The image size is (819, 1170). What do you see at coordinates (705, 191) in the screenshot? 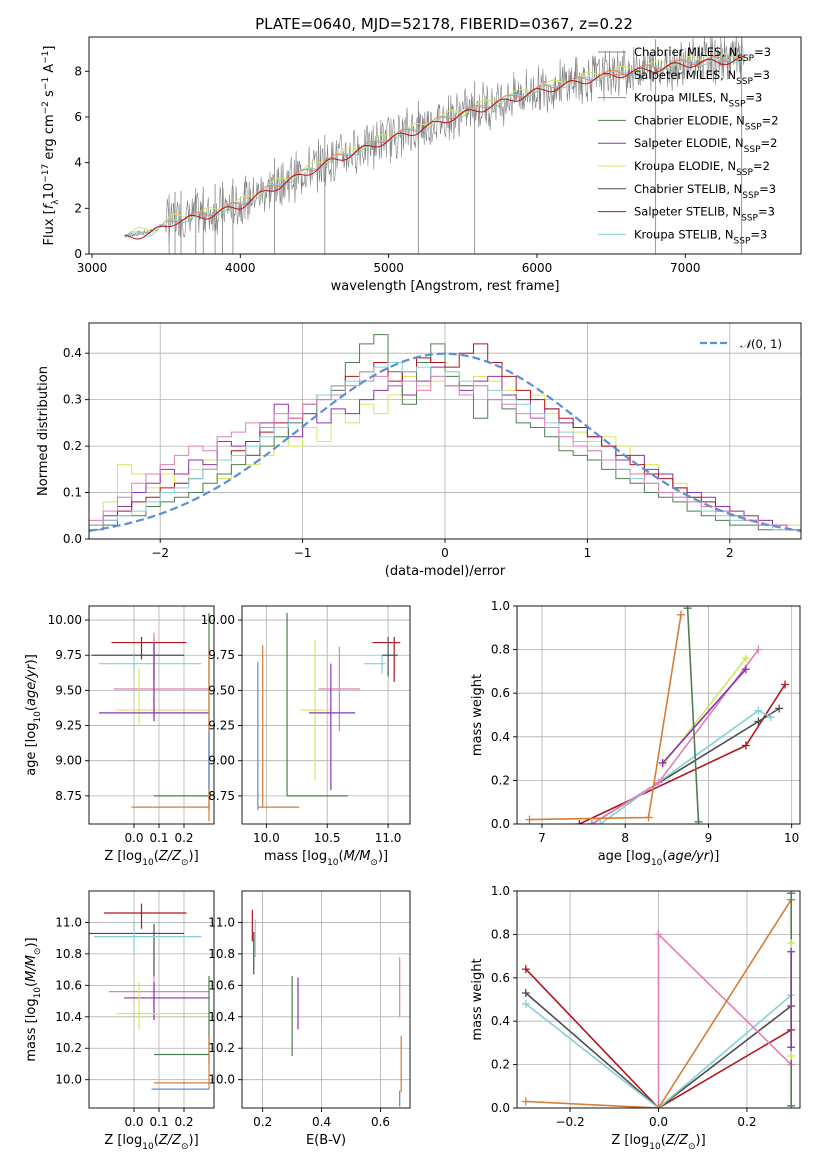
I see `legend-label: Chabrier STELIB, NSSP=3` at bounding box center [705, 191].